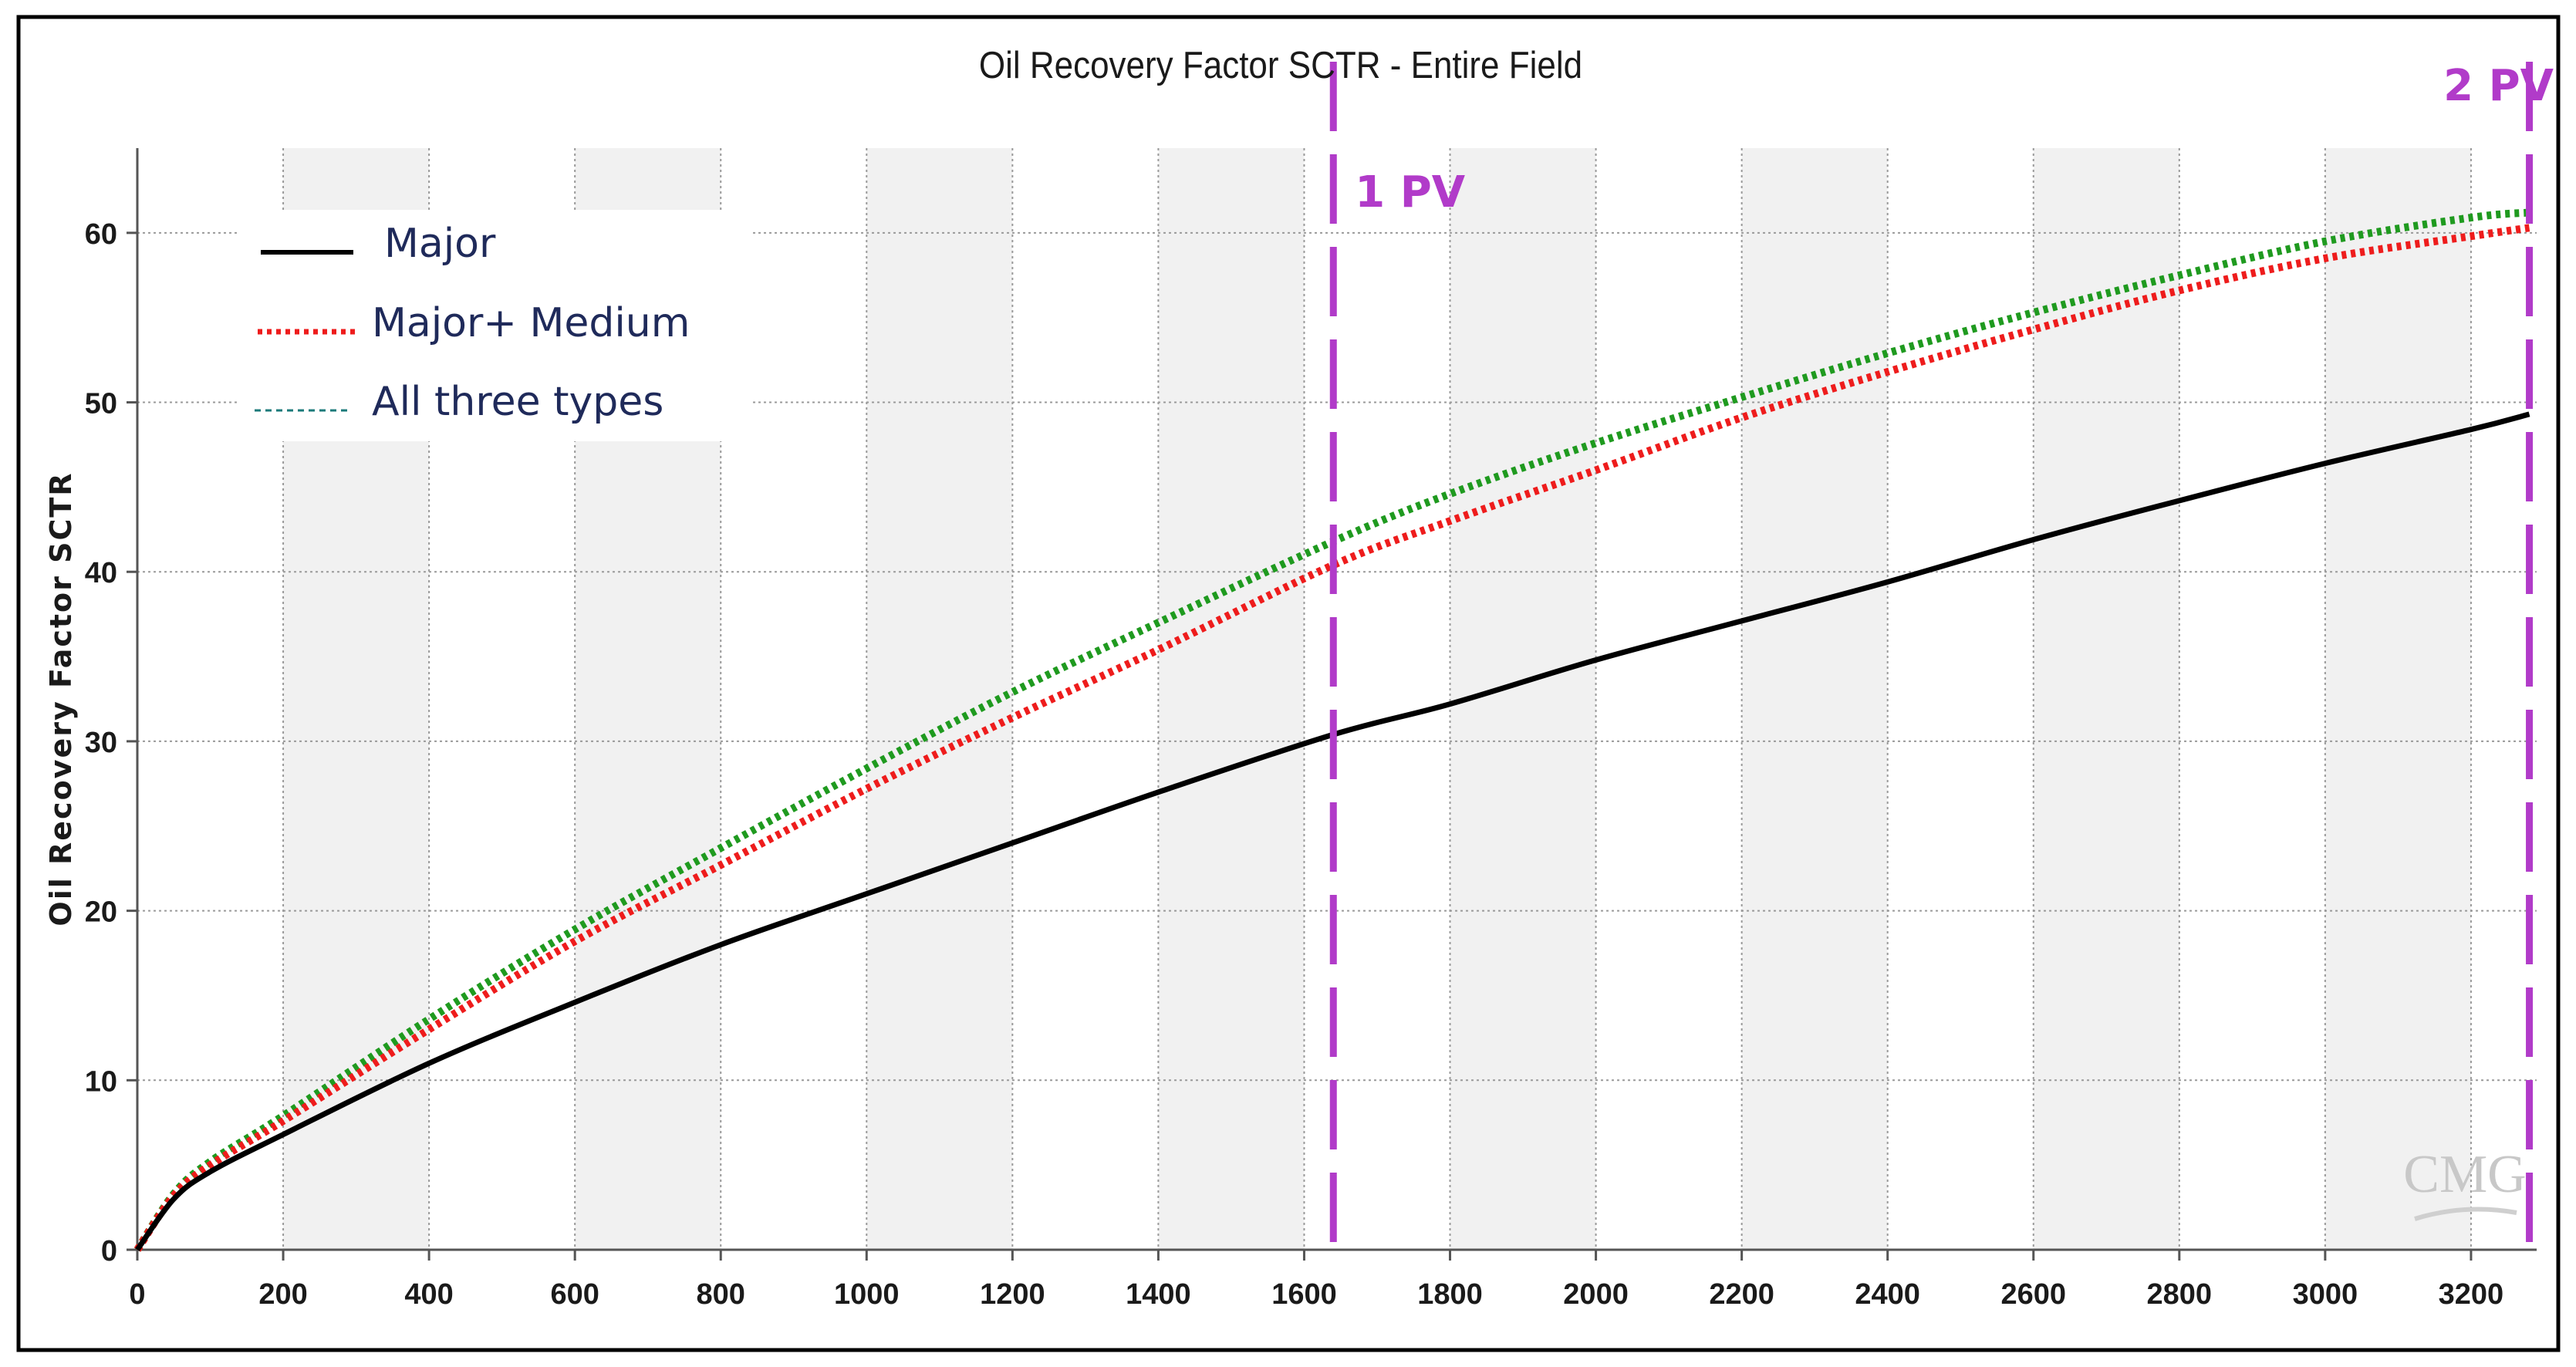  What do you see at coordinates (282, 1295) in the screenshot?
I see `x-tick-label: 200` at bounding box center [282, 1295].